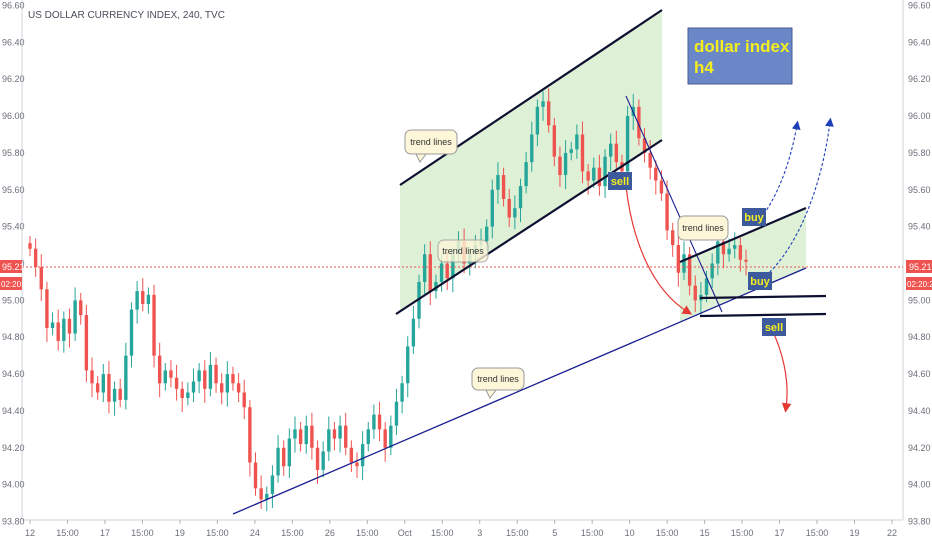 This screenshot has width=932, height=550. What do you see at coordinates (760, 282) in the screenshot?
I see `signal-label: buy` at bounding box center [760, 282].